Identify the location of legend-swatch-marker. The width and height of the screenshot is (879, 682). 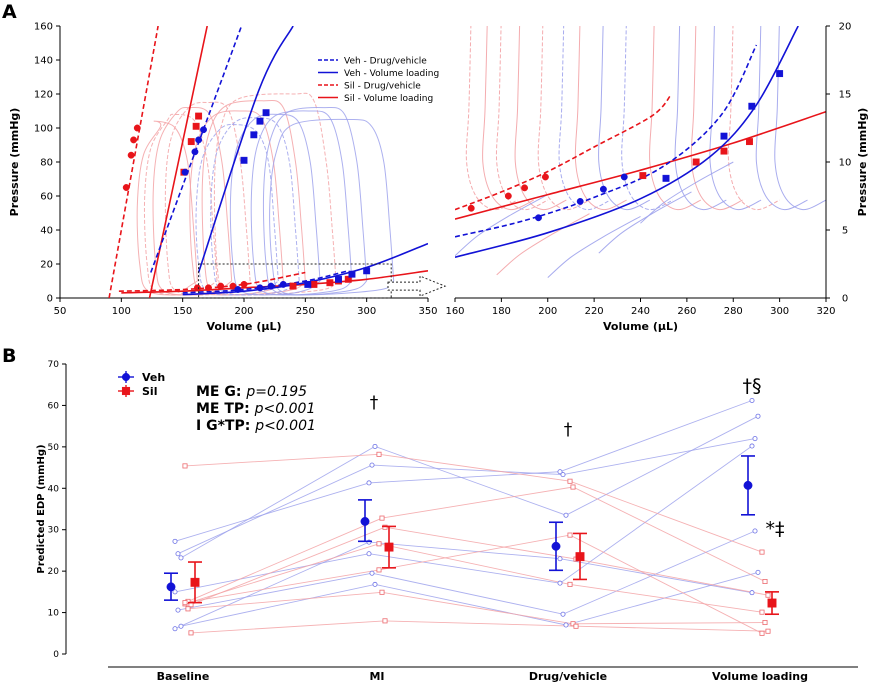
(126, 391).